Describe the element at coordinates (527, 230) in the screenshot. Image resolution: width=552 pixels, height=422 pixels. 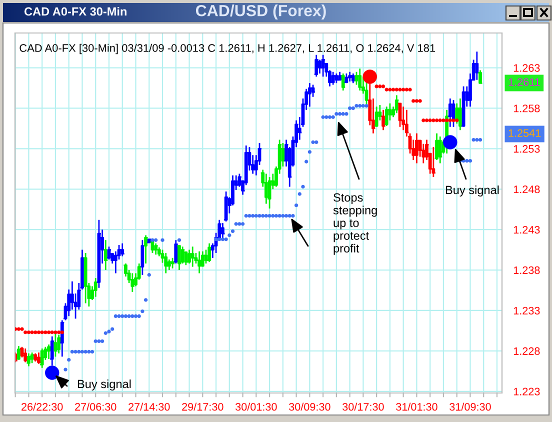
I see `y-tick-label: 1.243` at that location.